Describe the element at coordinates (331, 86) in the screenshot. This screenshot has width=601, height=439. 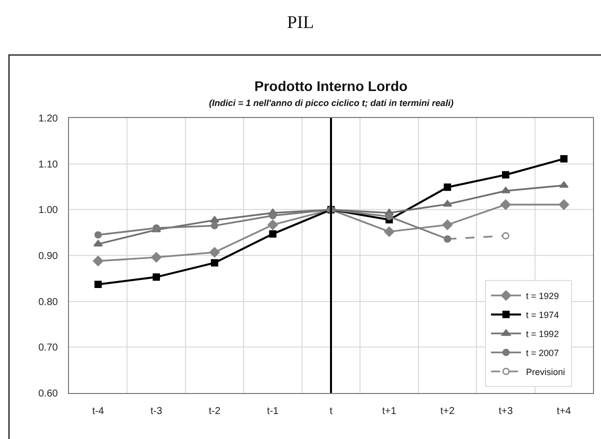
I see `chart-title: Prodotto Interno Lordo` at that location.